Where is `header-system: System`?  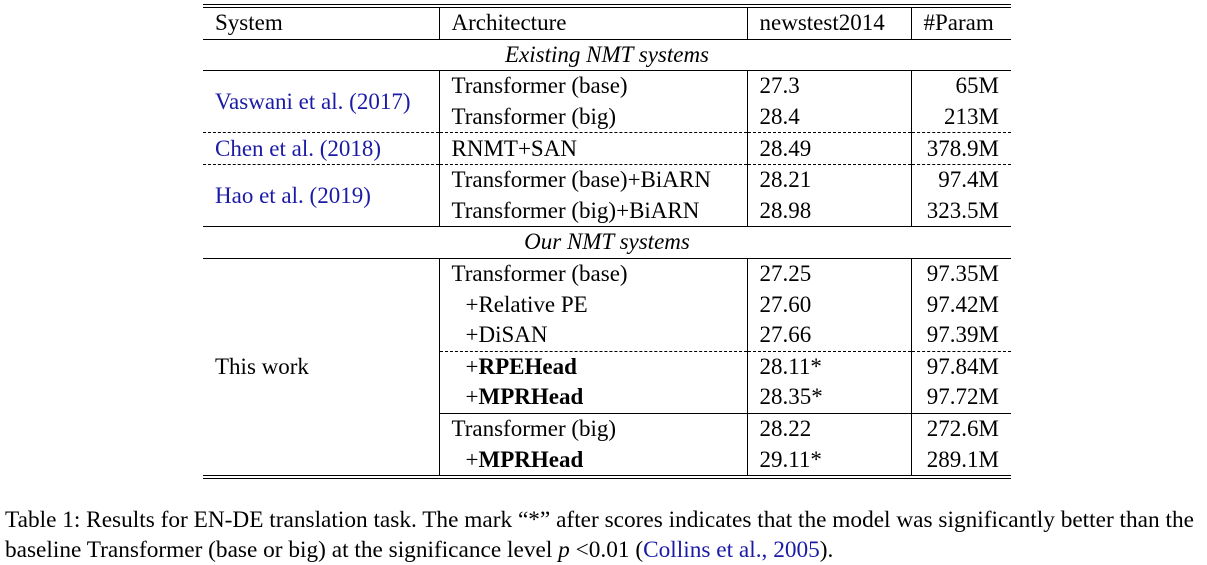 header-system: System is located at coordinates (249, 23).